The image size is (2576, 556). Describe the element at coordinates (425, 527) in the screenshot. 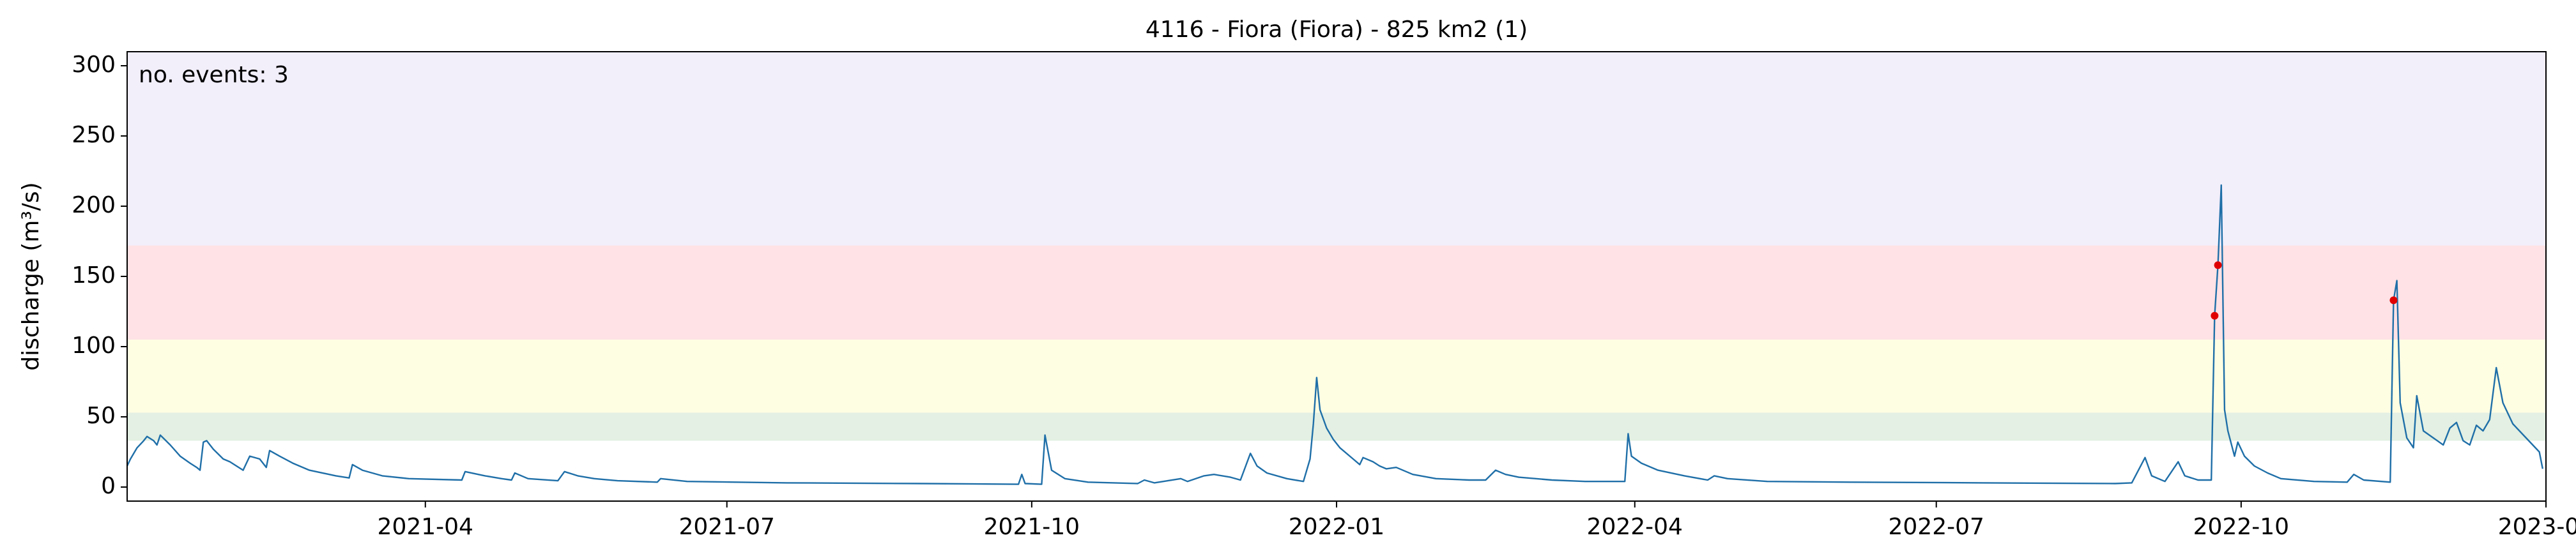

I see `x-tick-label: 2021-04` at that location.